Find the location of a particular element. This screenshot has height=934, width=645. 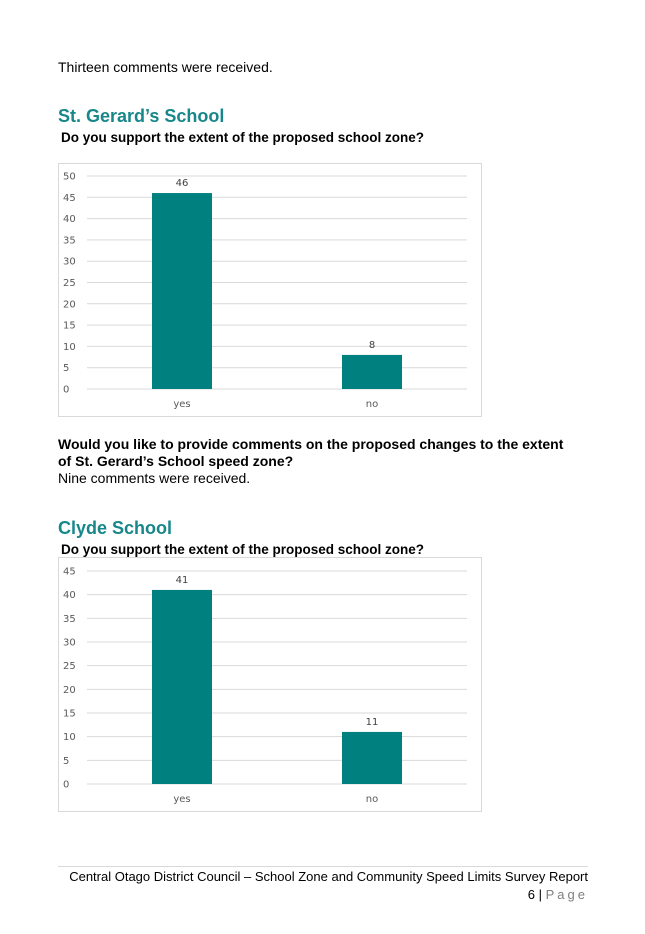

data-label: 11 is located at coordinates (372, 722).